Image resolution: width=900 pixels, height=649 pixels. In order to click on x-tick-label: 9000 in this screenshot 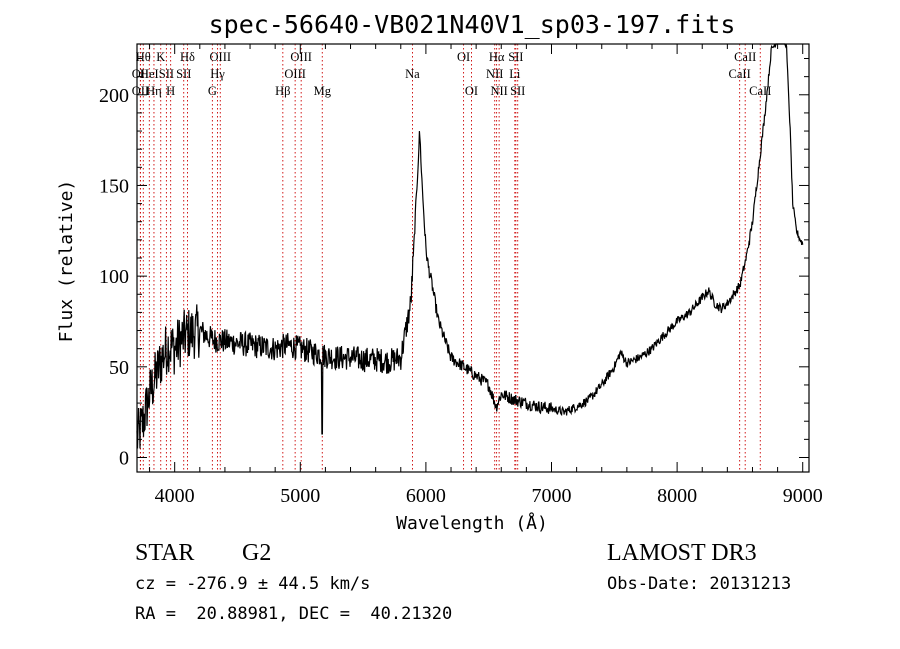, I will do `click(803, 496)`.